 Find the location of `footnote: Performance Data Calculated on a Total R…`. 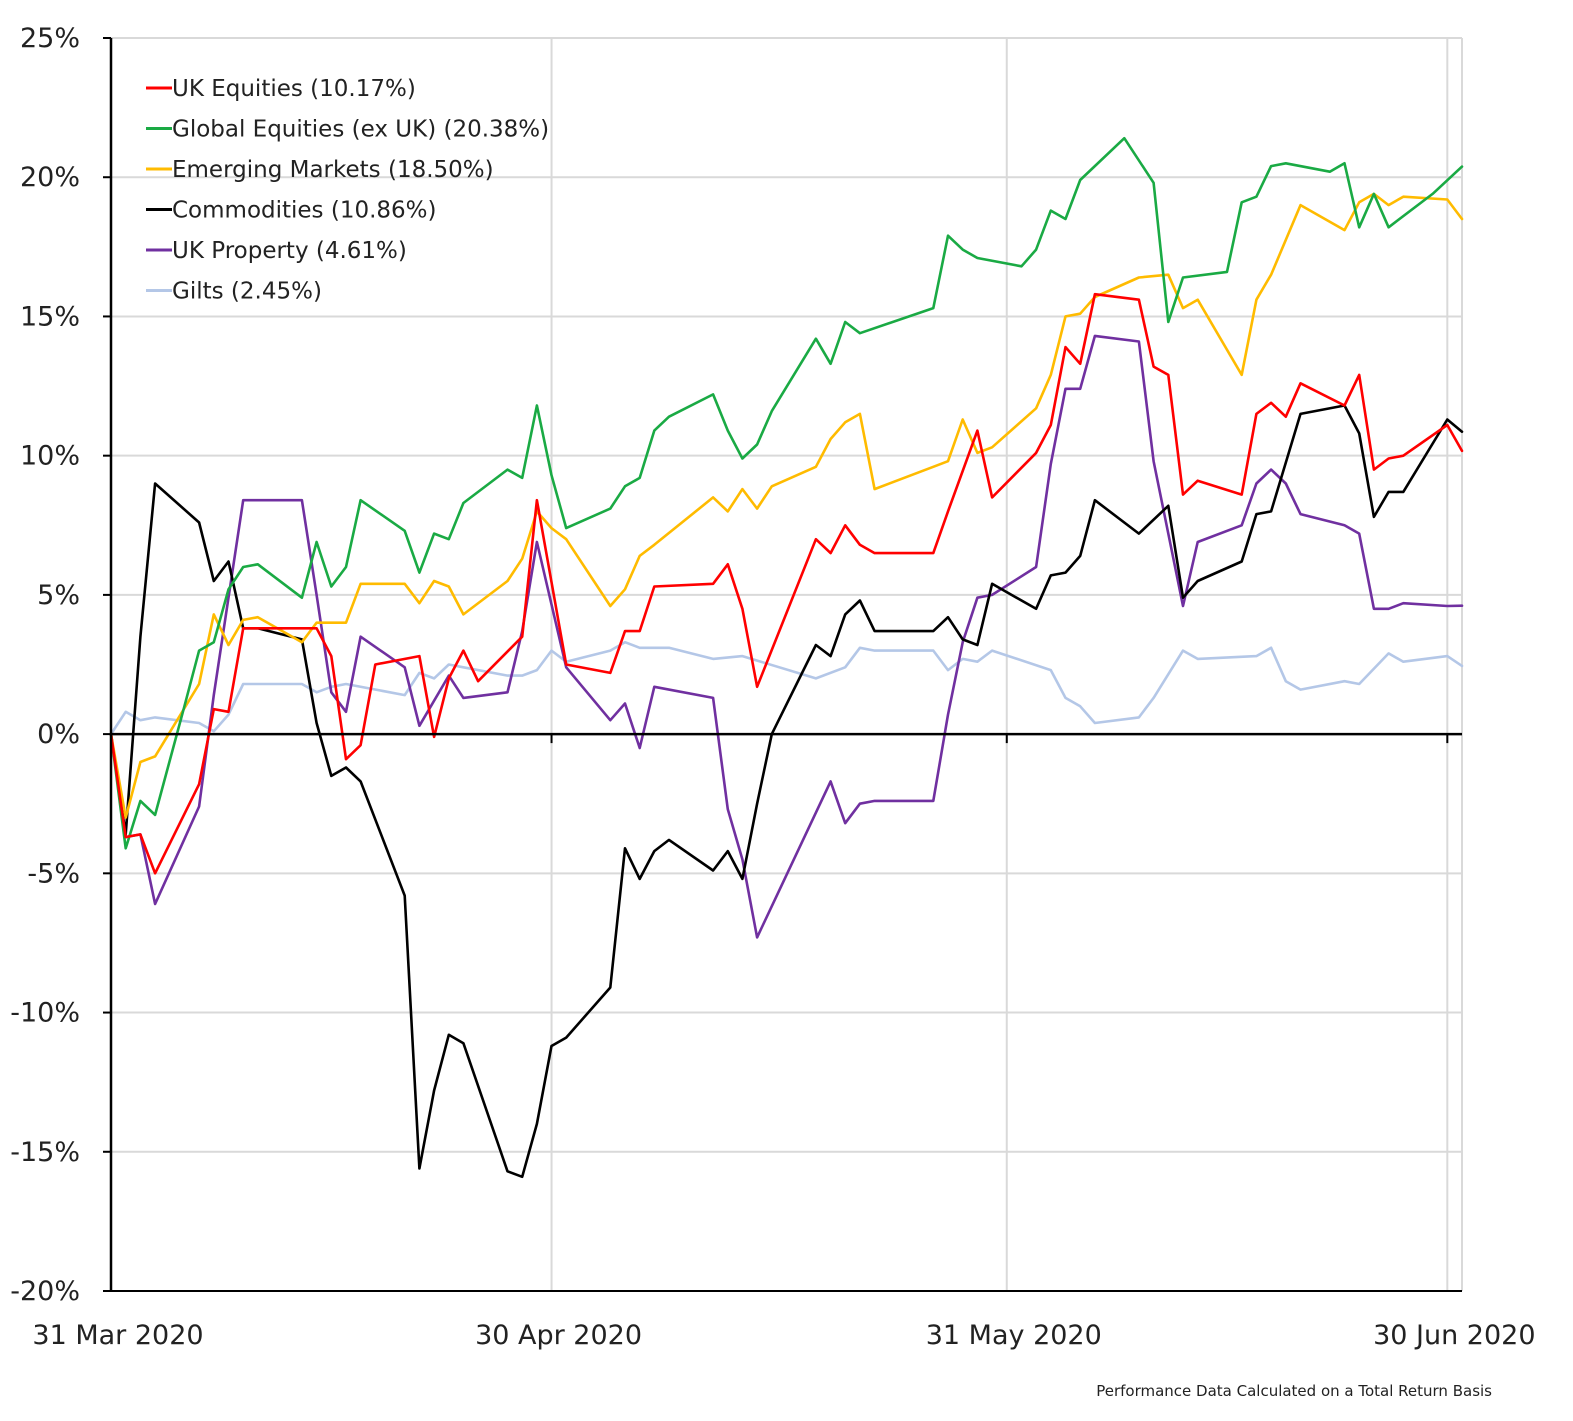

footnote: Performance Data Calculated on a Total R… is located at coordinates (1294, 1391).